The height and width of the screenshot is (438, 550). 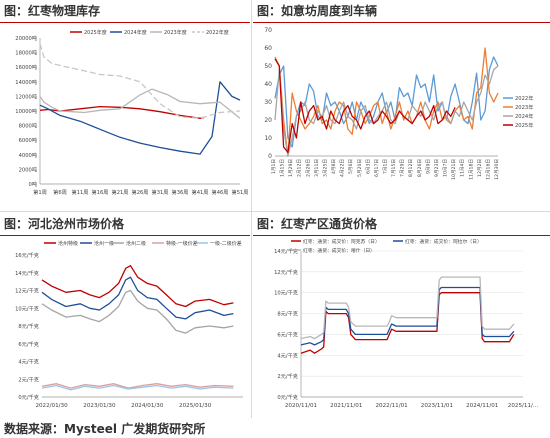 I want to click on x-tick-label: 5月6日, so click(x=351, y=166).